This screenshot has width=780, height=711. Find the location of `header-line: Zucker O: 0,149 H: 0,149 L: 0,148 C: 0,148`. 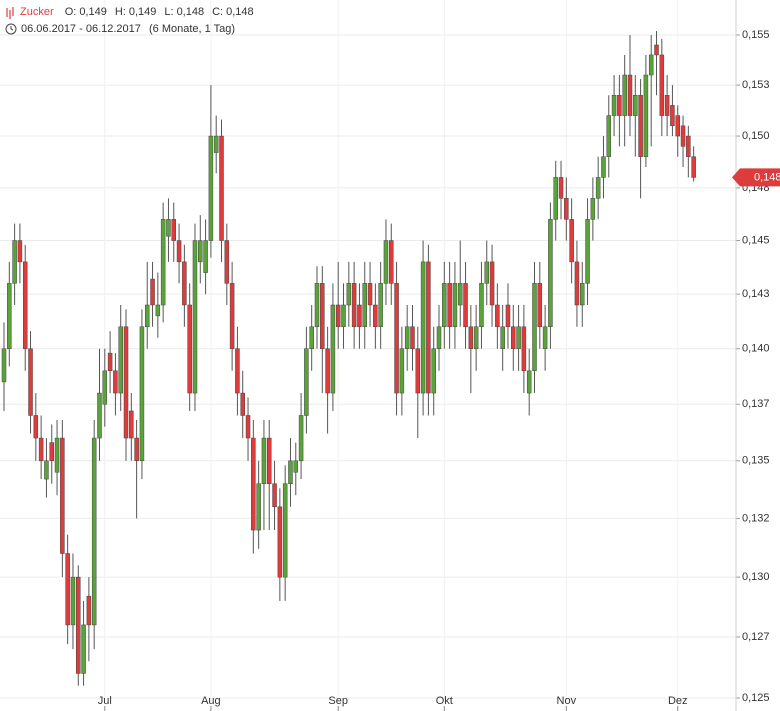

header-line: Zucker O: 0,149 H: 0,149 L: 0,148 C: 0,148 is located at coordinates (137, 12).